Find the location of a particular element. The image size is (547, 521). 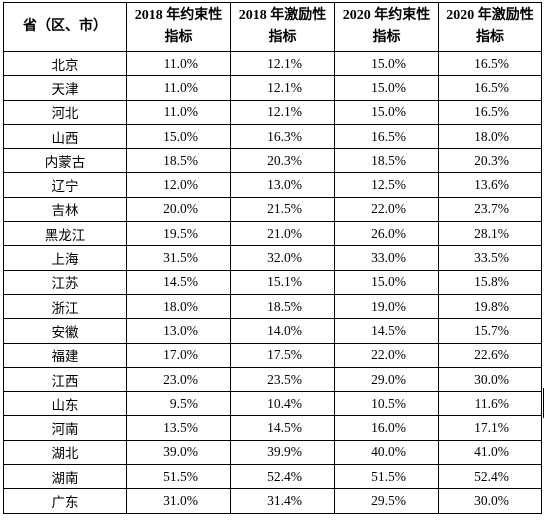

incentive-2018-cell: 14.5% is located at coordinates (282, 428).